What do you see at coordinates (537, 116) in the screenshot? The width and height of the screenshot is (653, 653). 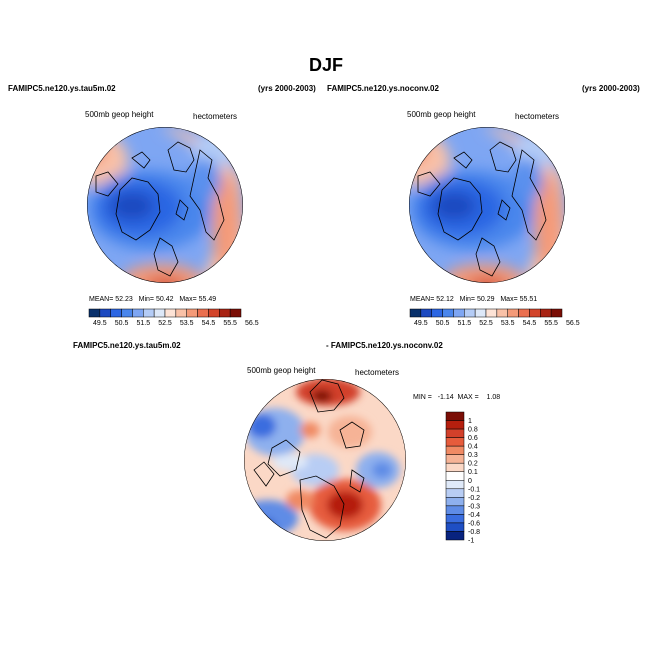 I see `panel2-units: hectometers` at bounding box center [537, 116].